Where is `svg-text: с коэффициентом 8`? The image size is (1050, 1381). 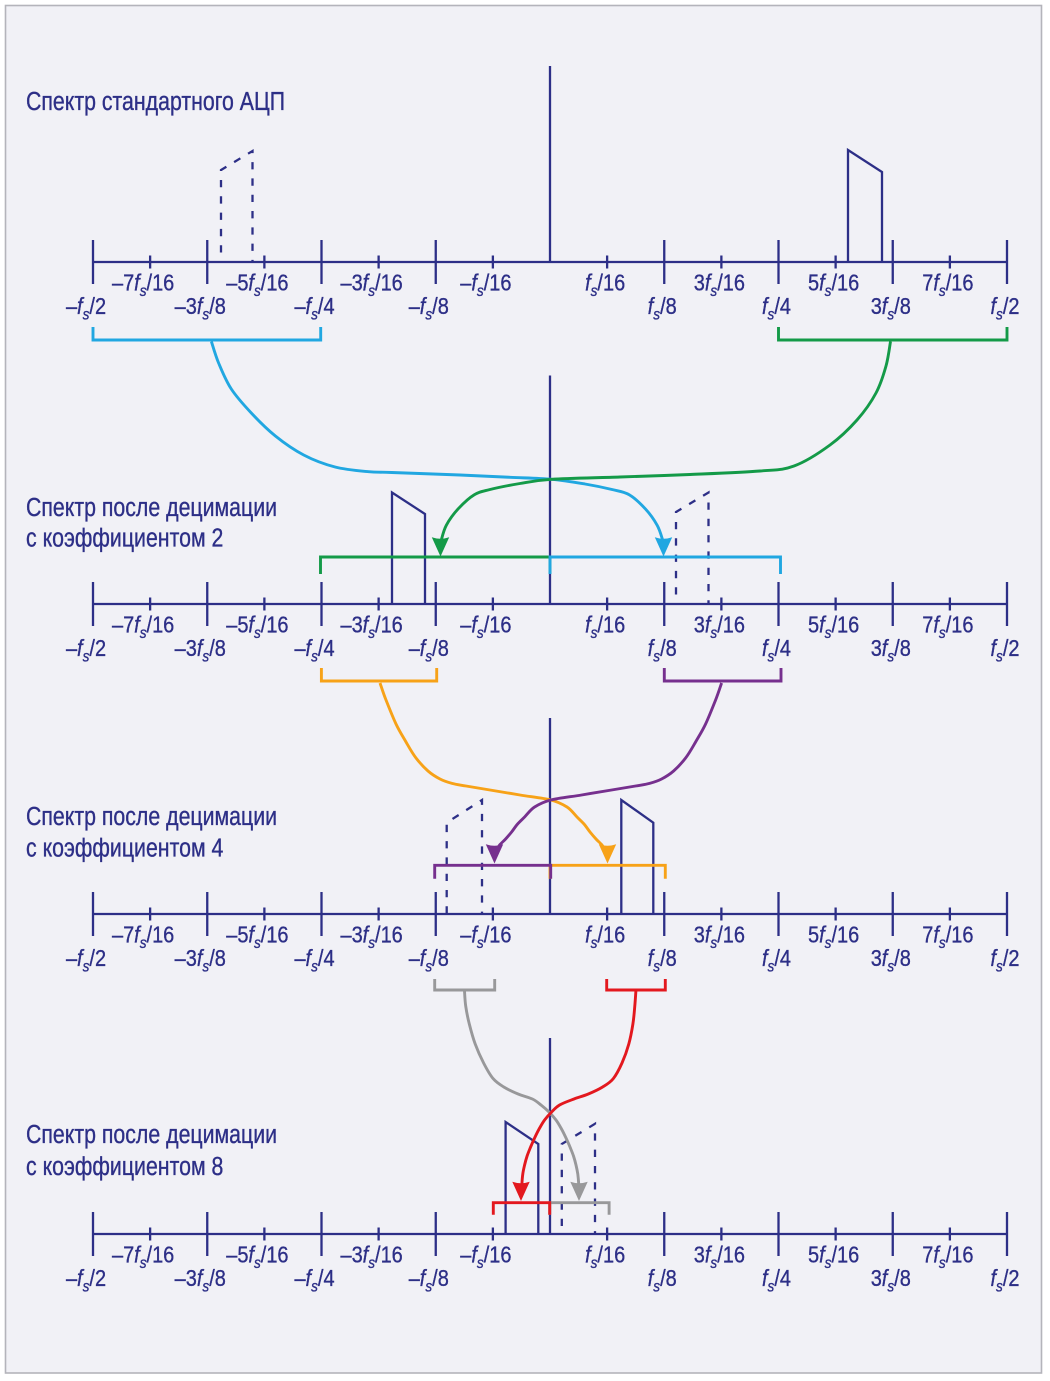 svg-text: с коэффициентом 8 is located at coordinates (124, 1167).